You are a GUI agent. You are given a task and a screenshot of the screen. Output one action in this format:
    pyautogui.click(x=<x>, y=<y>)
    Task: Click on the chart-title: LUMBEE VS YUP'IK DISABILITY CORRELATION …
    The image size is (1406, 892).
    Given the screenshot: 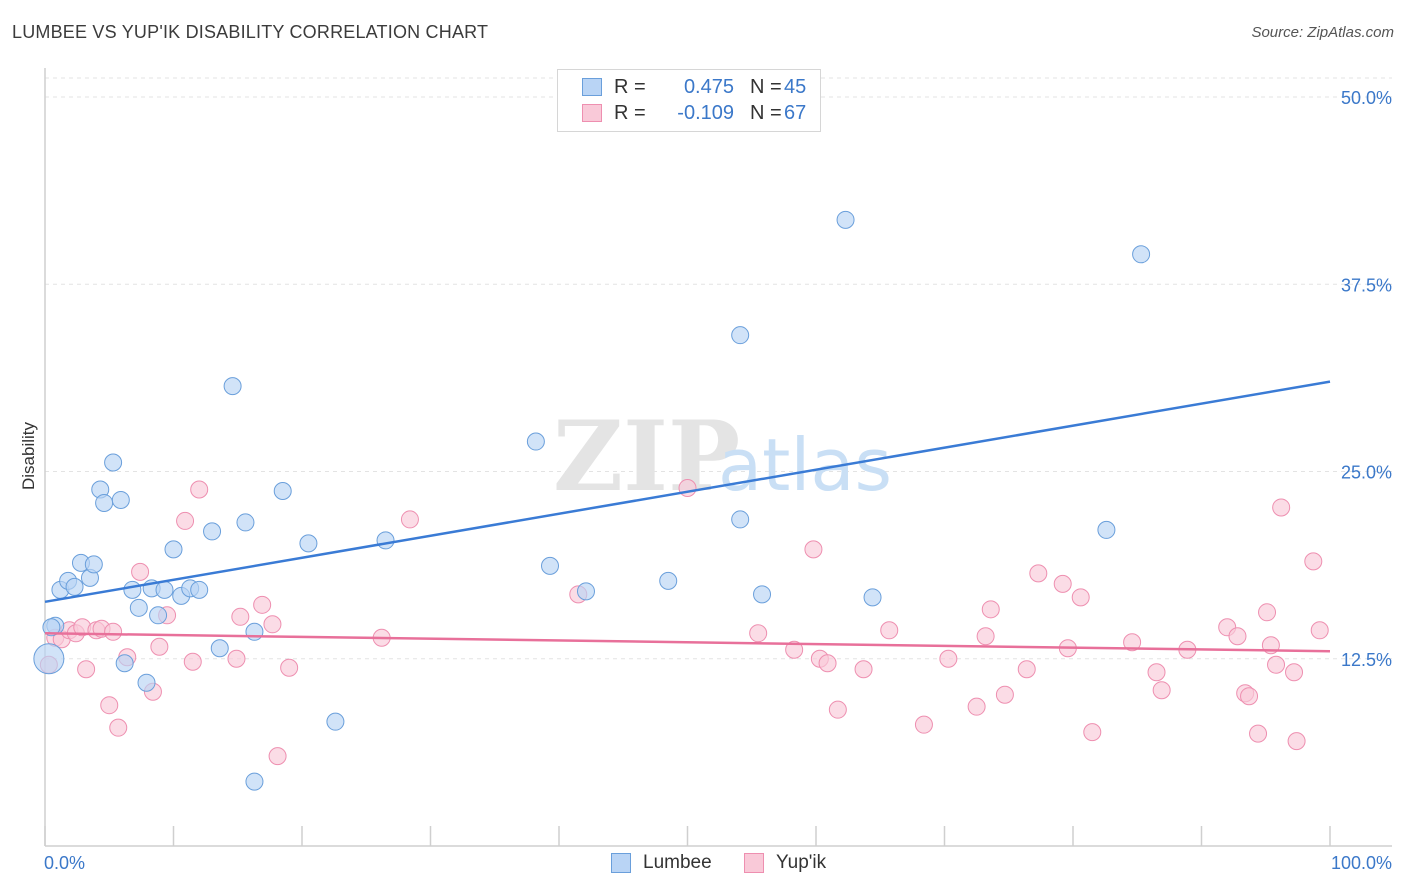 What is the action you would take?
    pyautogui.click(x=250, y=32)
    